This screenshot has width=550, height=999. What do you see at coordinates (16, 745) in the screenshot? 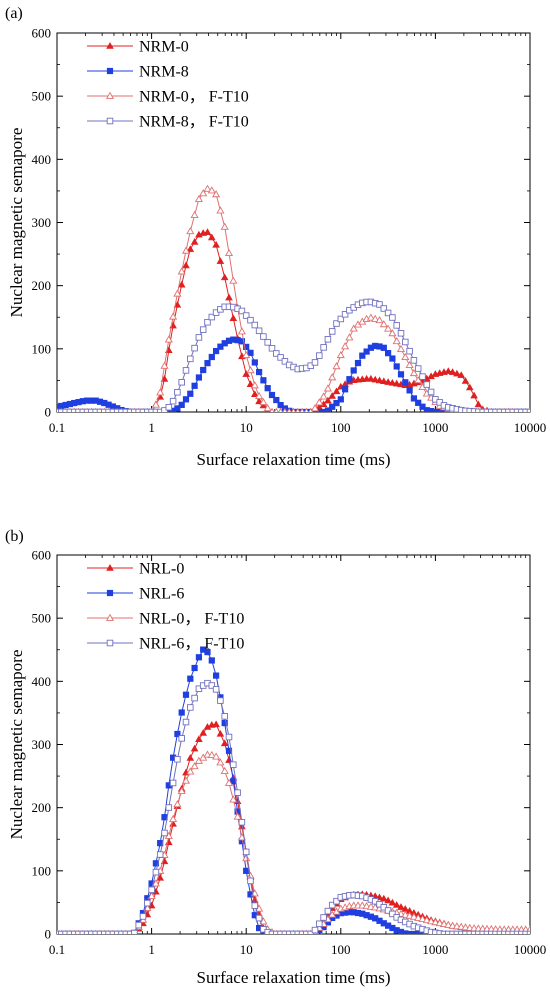
I see `y-axis-title: Nuclear magnetic semapore` at bounding box center [16, 745].